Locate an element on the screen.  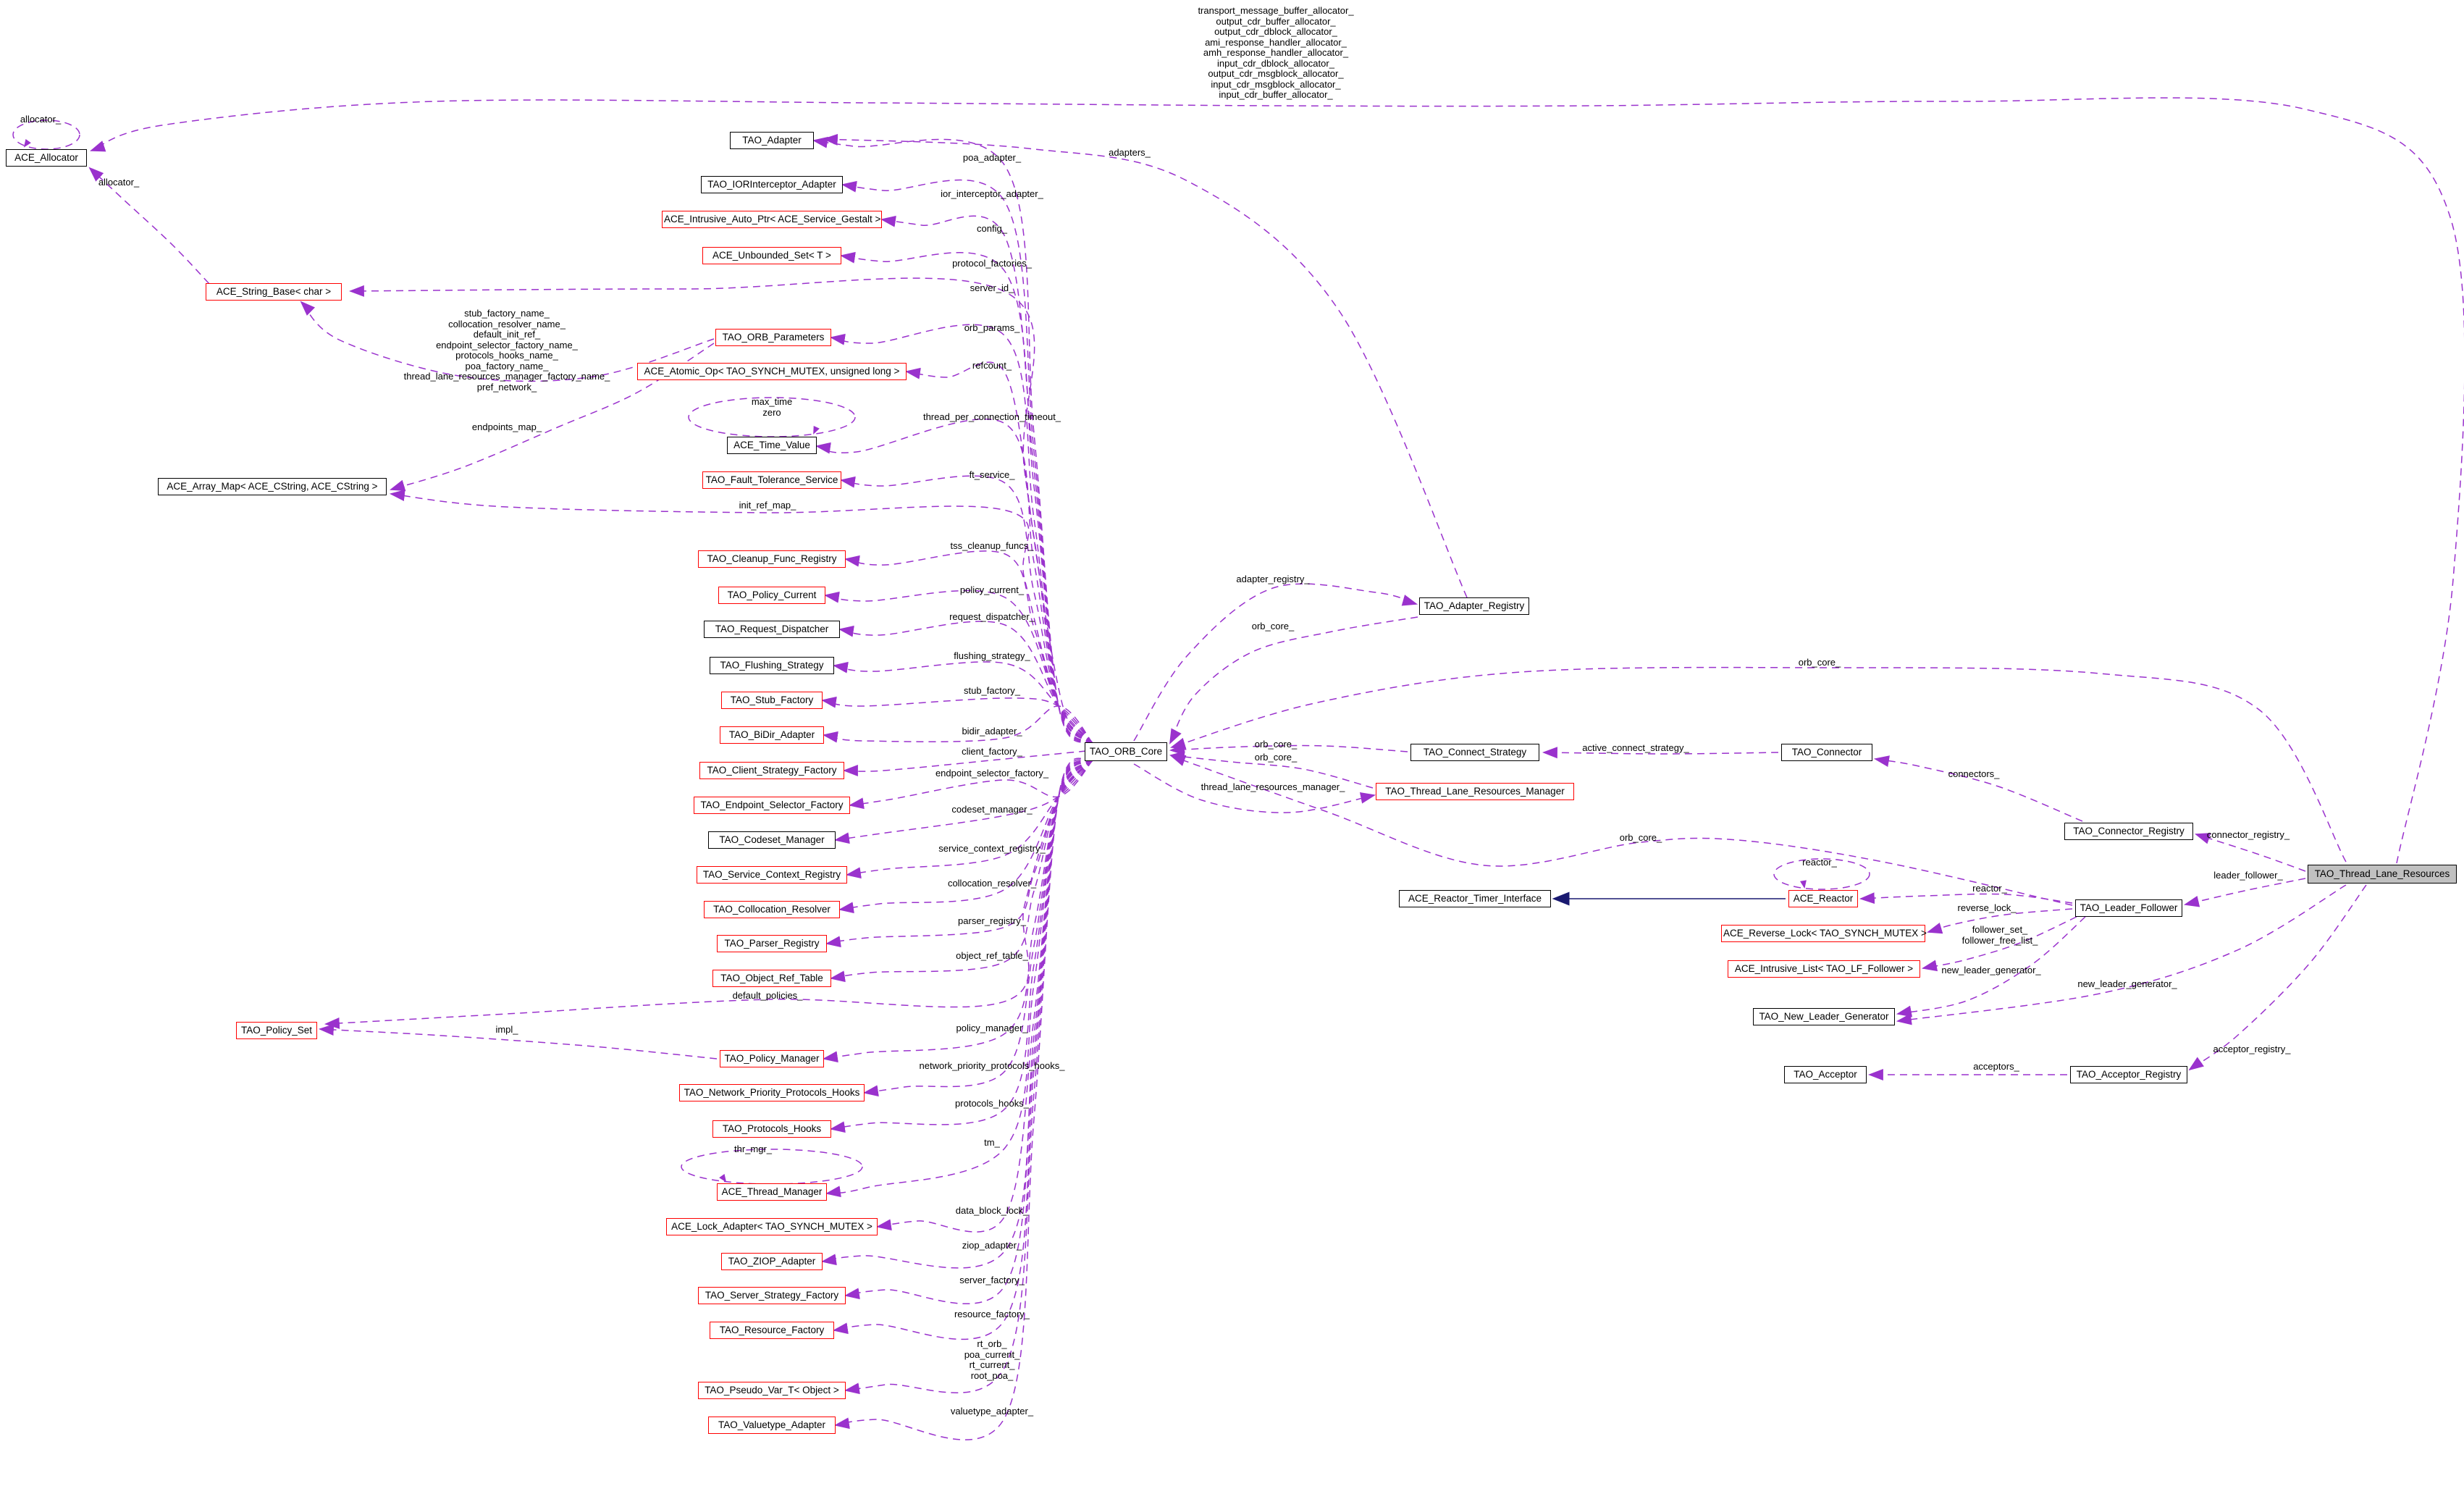
edge-label-ziop-adapter: ziop_adapter_ is located at coordinates (992, 1246).